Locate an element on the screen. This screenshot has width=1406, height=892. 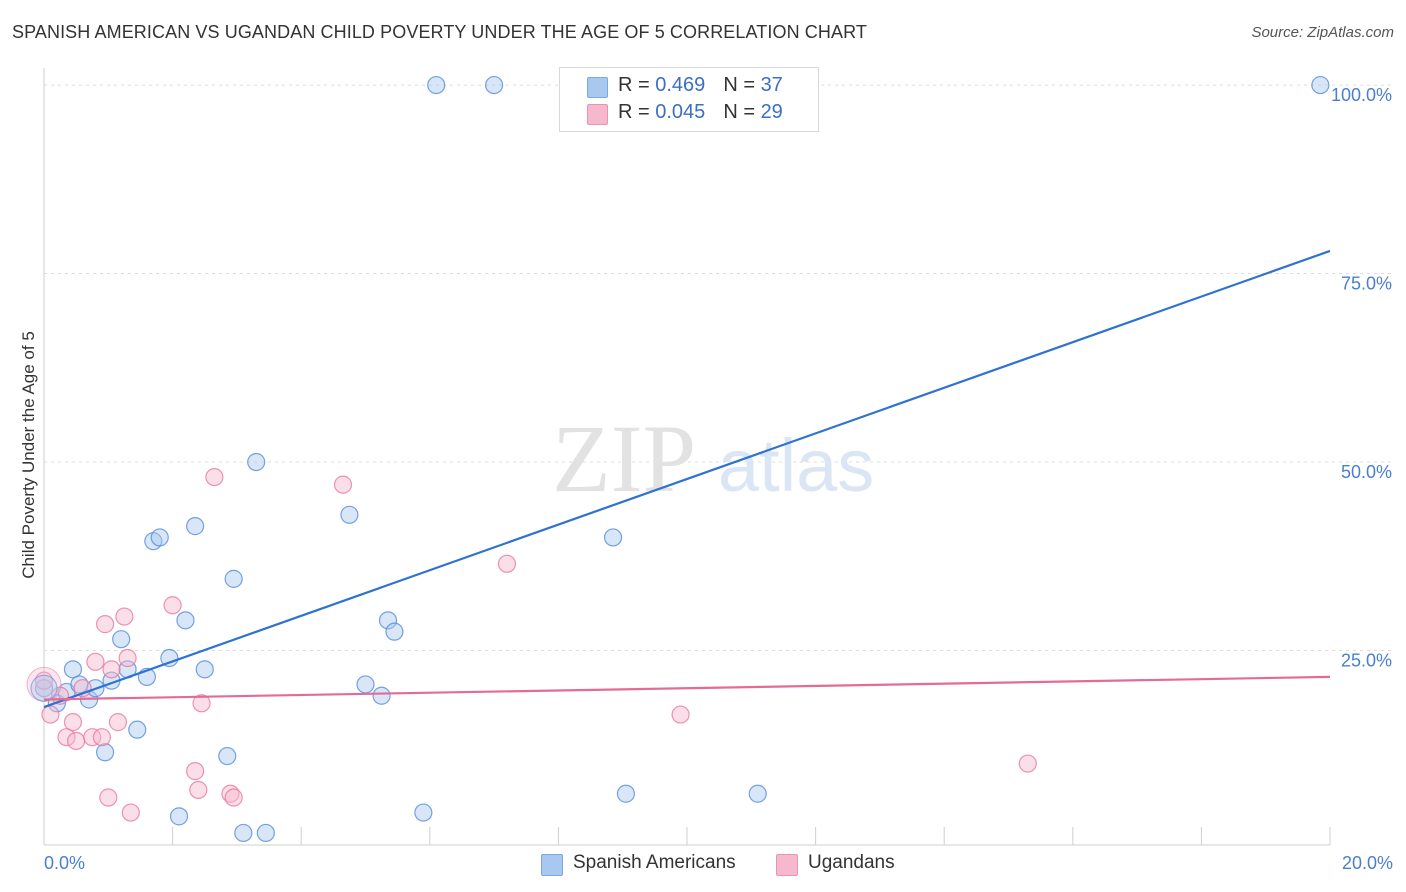
source-credit: Source: ZipAtlas.com is located at coordinates (1322, 32).